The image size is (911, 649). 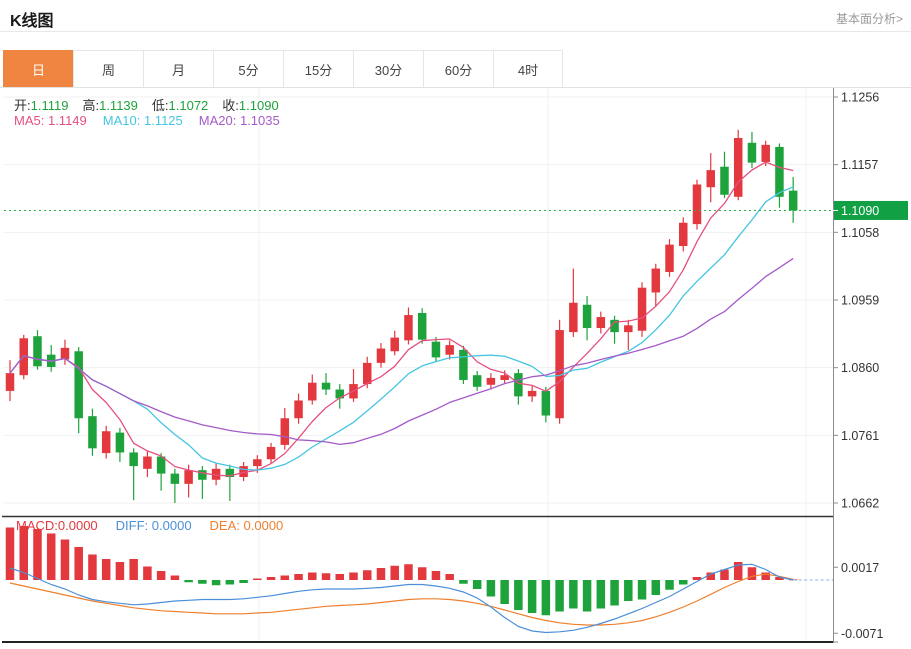 I want to click on tab-week: 周, so click(x=108, y=68).